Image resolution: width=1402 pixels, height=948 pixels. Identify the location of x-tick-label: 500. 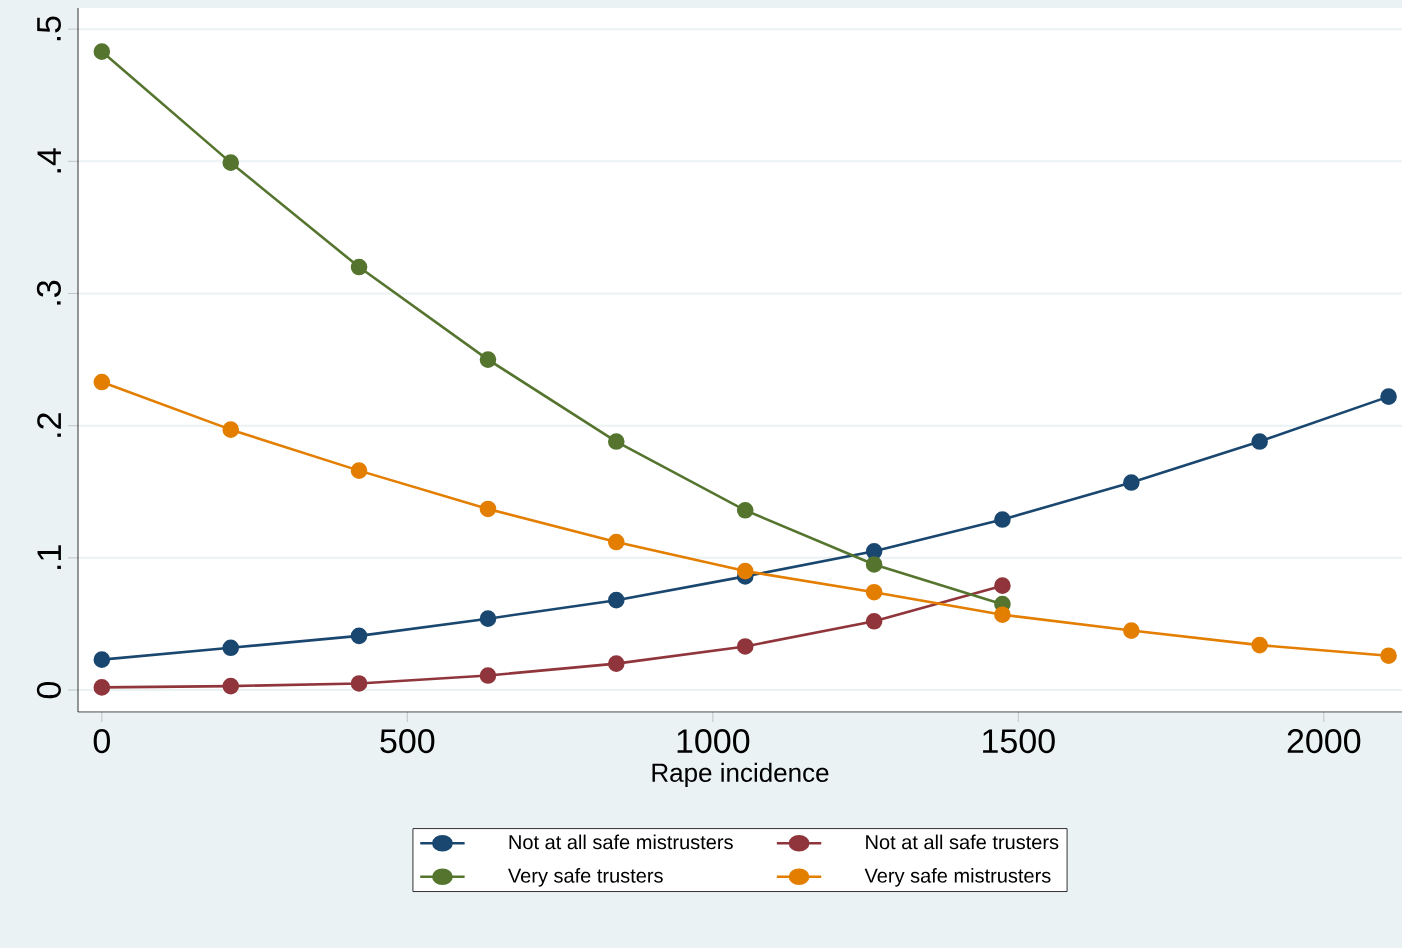
(407, 741).